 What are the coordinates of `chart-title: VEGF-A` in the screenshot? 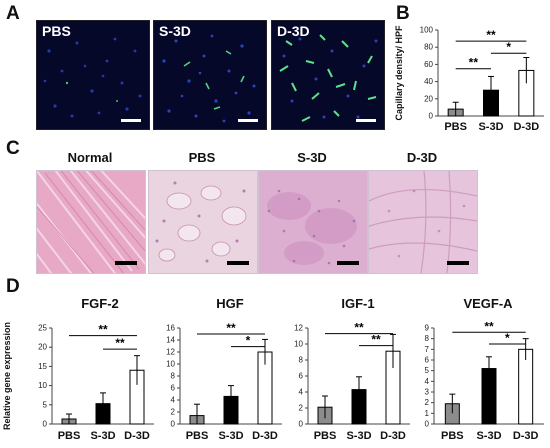 It's located at (488, 303).